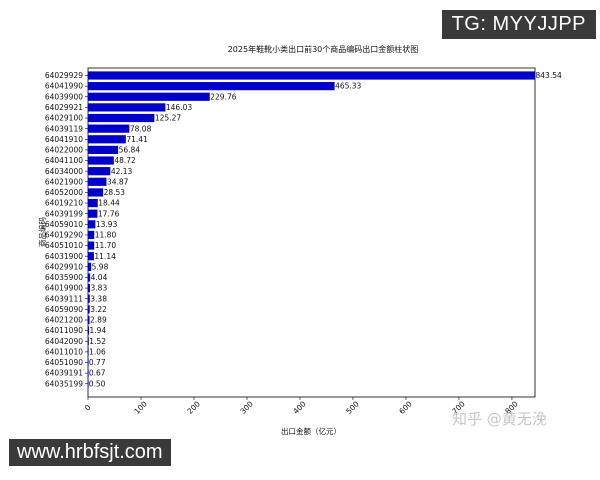  What do you see at coordinates (64, 330) in the screenshot?
I see `y-tick-label: 64011090` at bounding box center [64, 330].